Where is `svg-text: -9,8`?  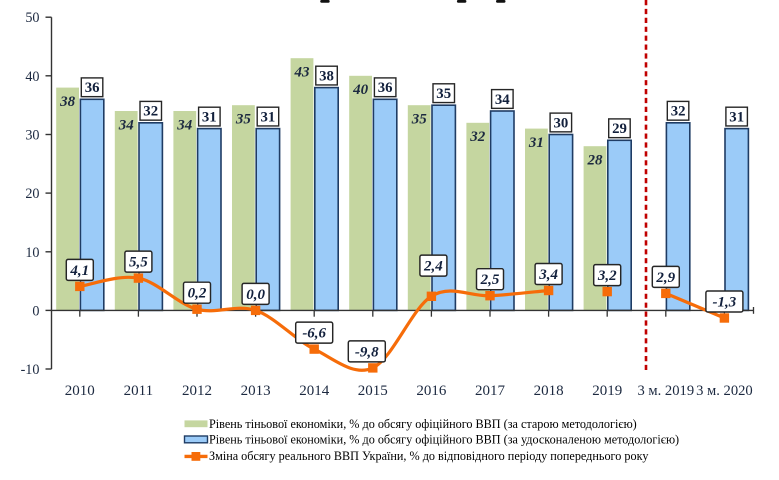 svg-text: -9,8 is located at coordinates (367, 352).